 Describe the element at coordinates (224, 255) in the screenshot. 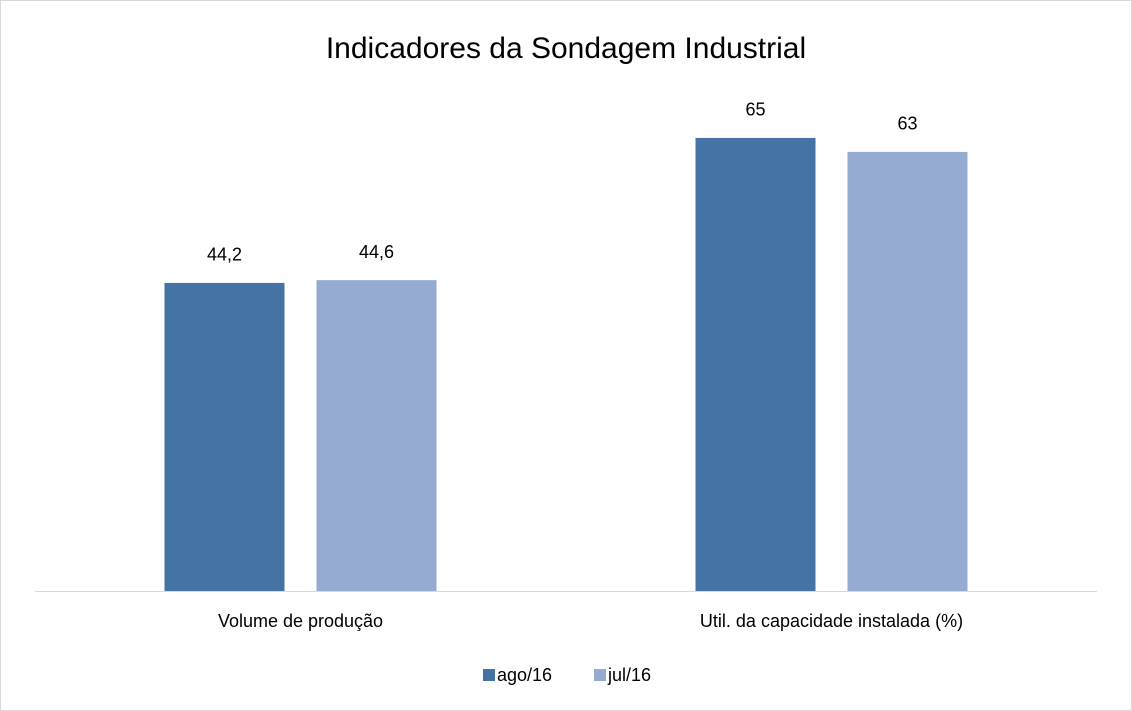

I see `data-label: 44,2` at that location.